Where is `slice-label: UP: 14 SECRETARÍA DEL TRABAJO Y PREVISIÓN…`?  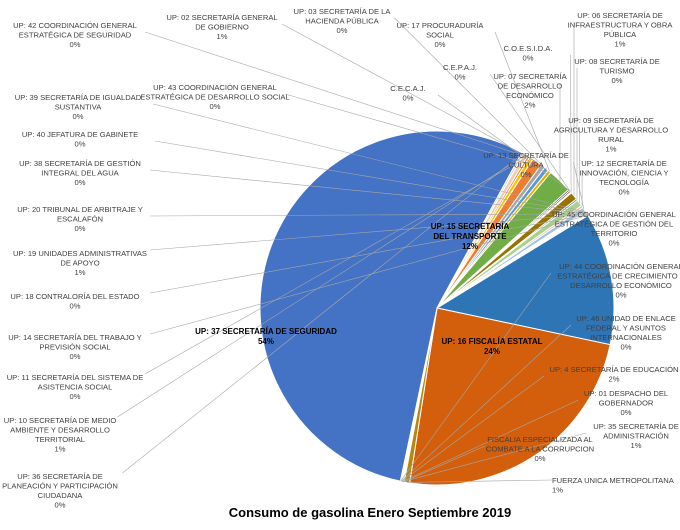 slice-label: UP: 14 SECRETARÍA DEL TRABAJO Y PREVISIÓN… is located at coordinates (75, 347).